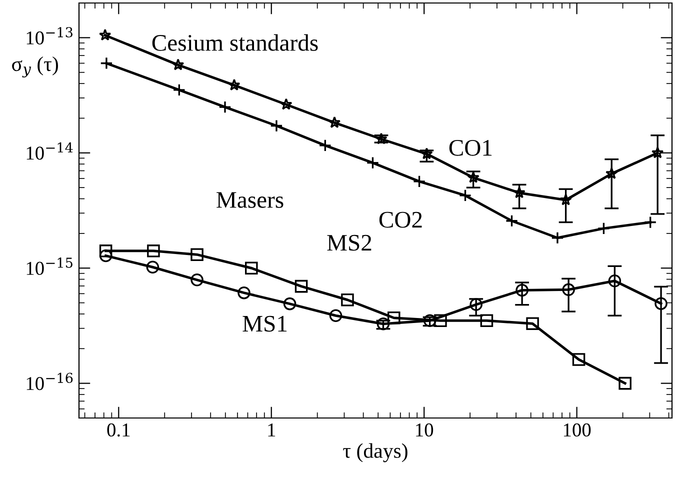 This screenshot has width=679, height=482. Describe the element at coordinates (264, 324) in the screenshot. I see `series-label: MS1` at that location.